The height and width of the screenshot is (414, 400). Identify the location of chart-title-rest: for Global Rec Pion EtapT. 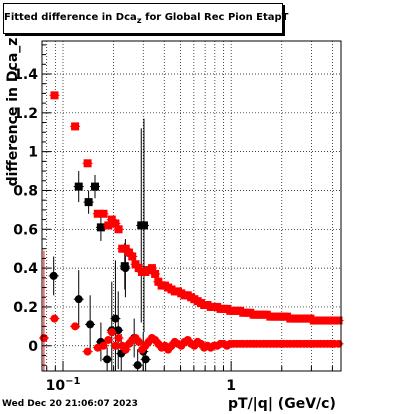
(215, 17).